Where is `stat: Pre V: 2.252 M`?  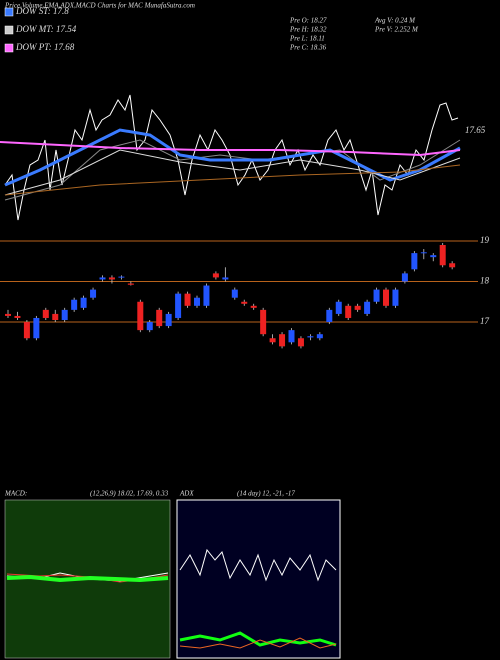 stat: Pre V: 2.252 M is located at coordinates (396, 30).